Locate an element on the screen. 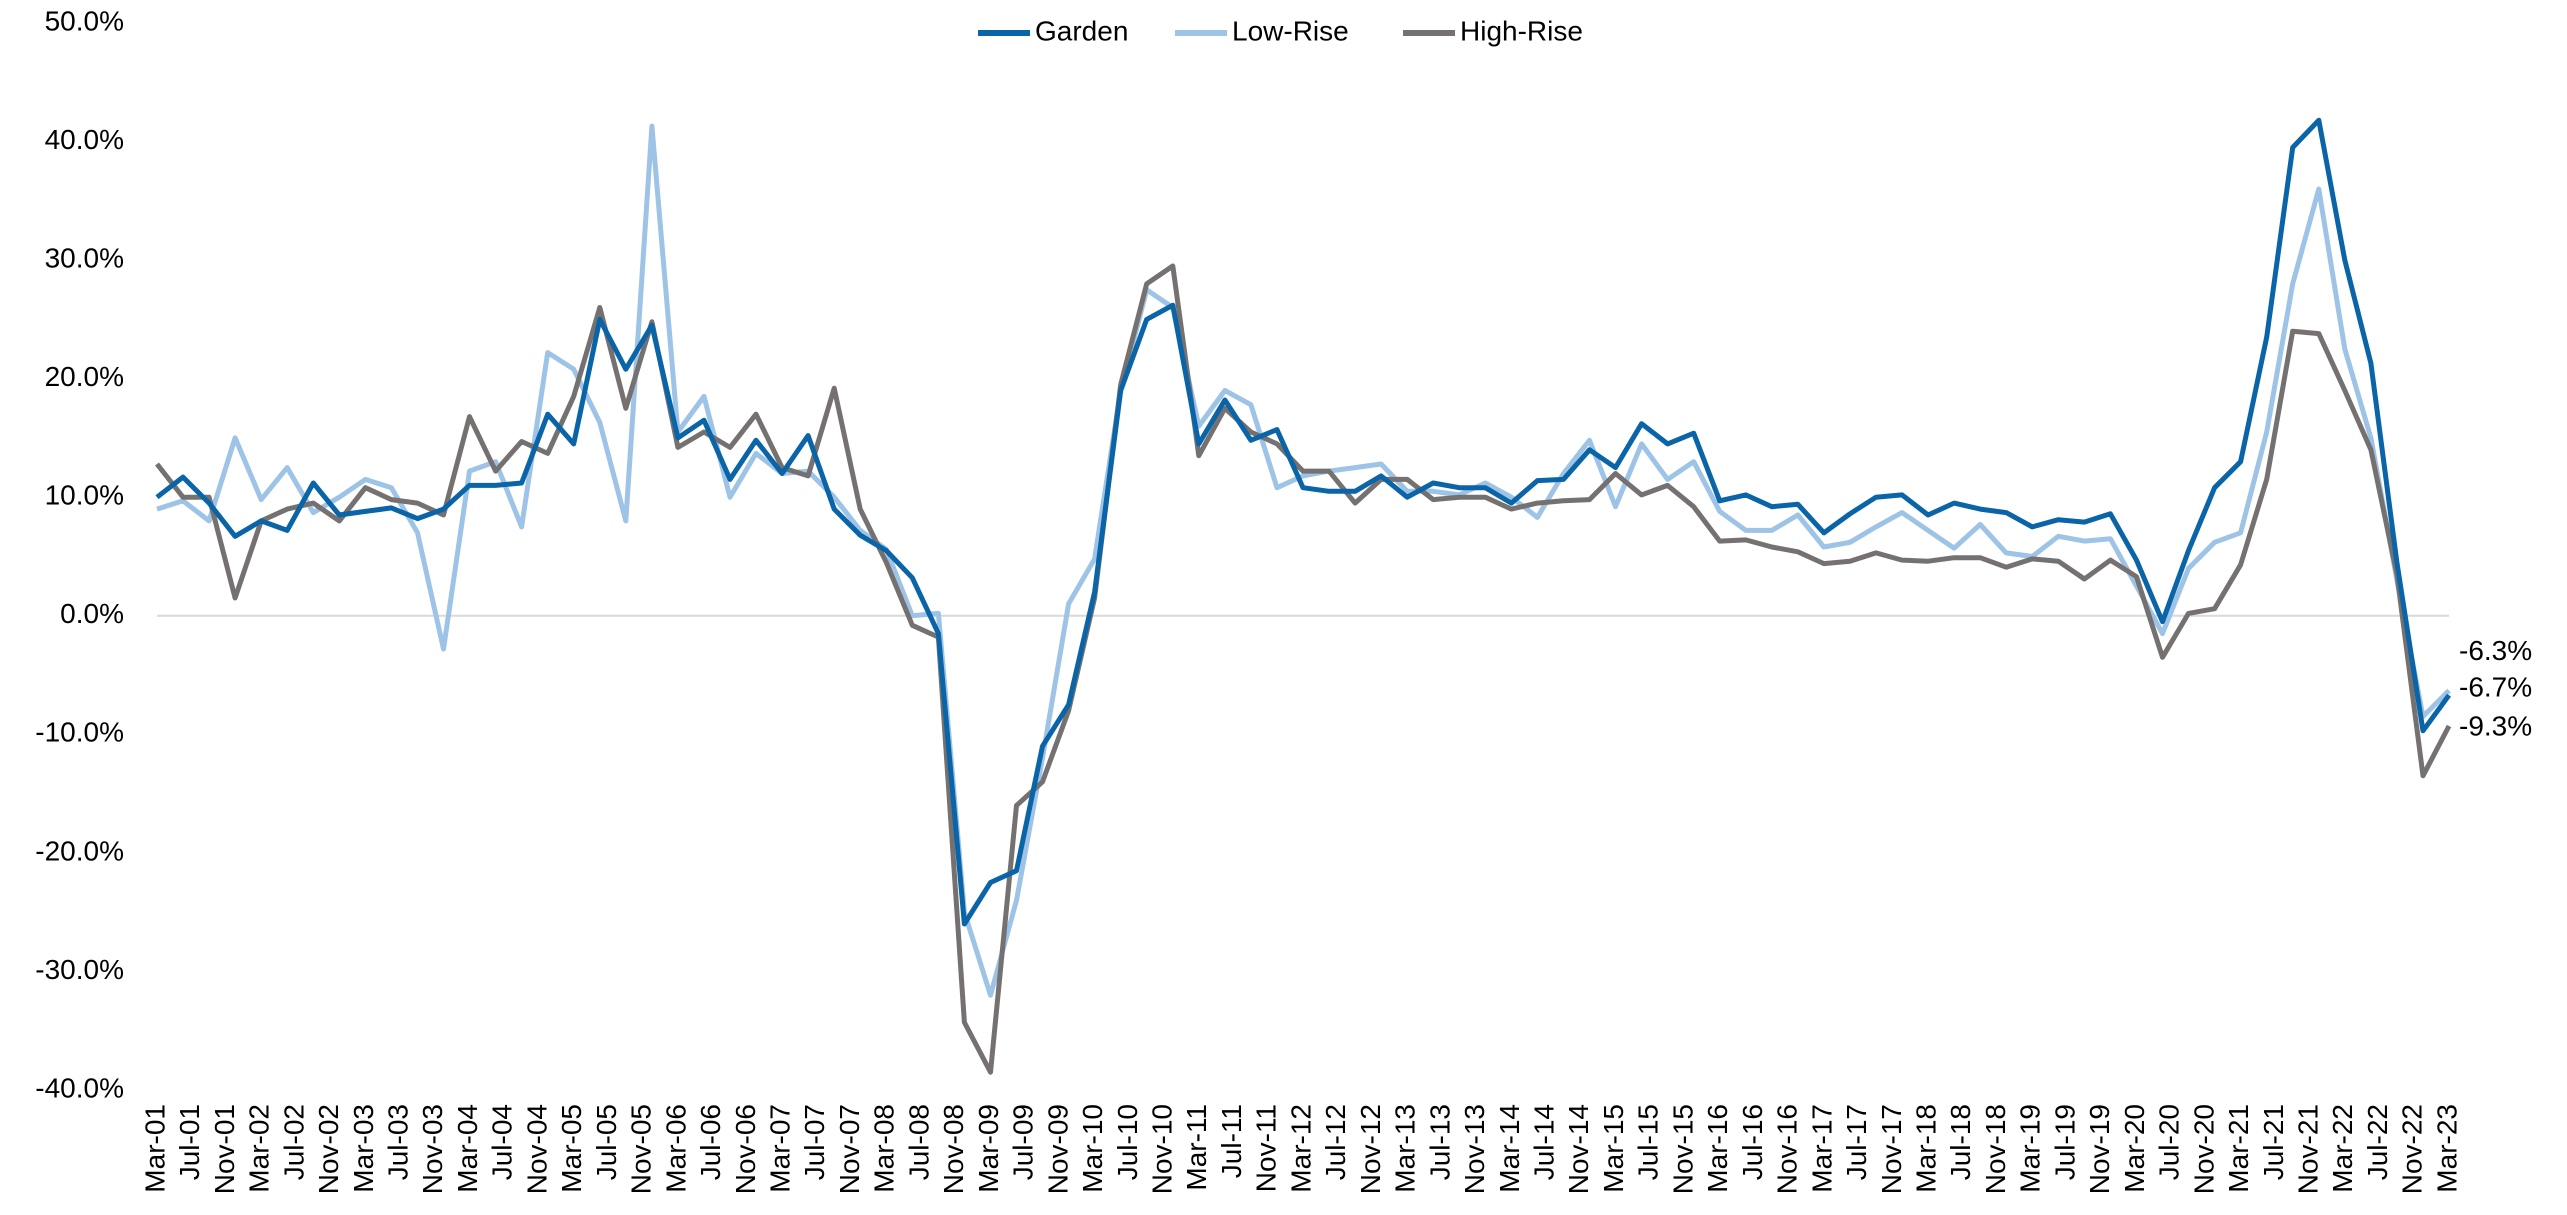 This screenshot has height=1215, width=2567. x-tick-label: Mar-13 is located at coordinates (1405, 1148).